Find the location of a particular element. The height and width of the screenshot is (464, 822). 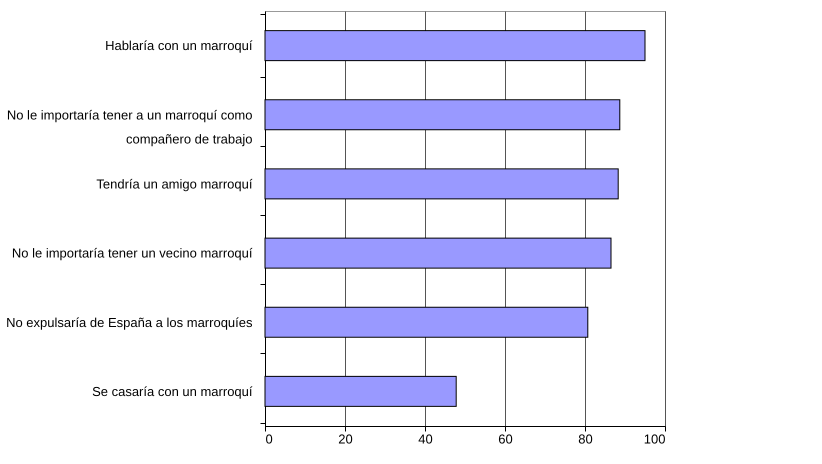

y-tick-label: No le importaría tener un vecino marroquí is located at coordinates (132, 253).